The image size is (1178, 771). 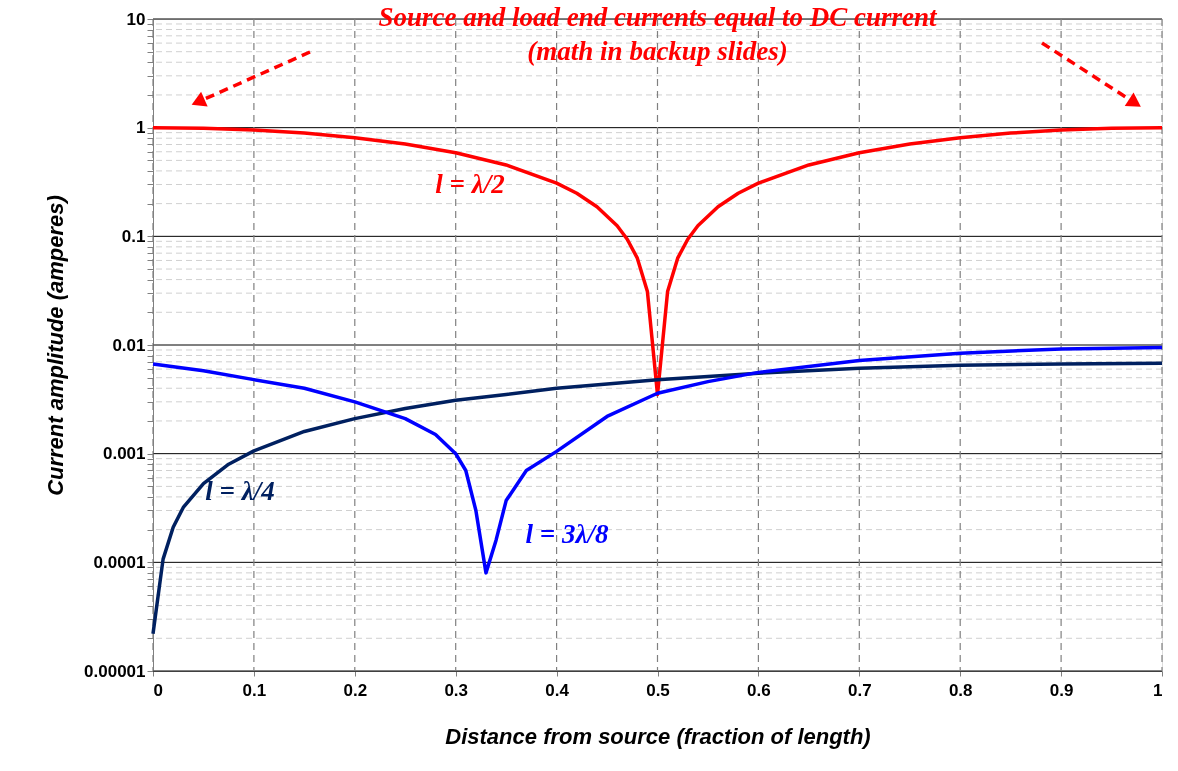 What do you see at coordinates (759, 690) in the screenshot?
I see `x-tick-label: 0.6` at bounding box center [759, 690].